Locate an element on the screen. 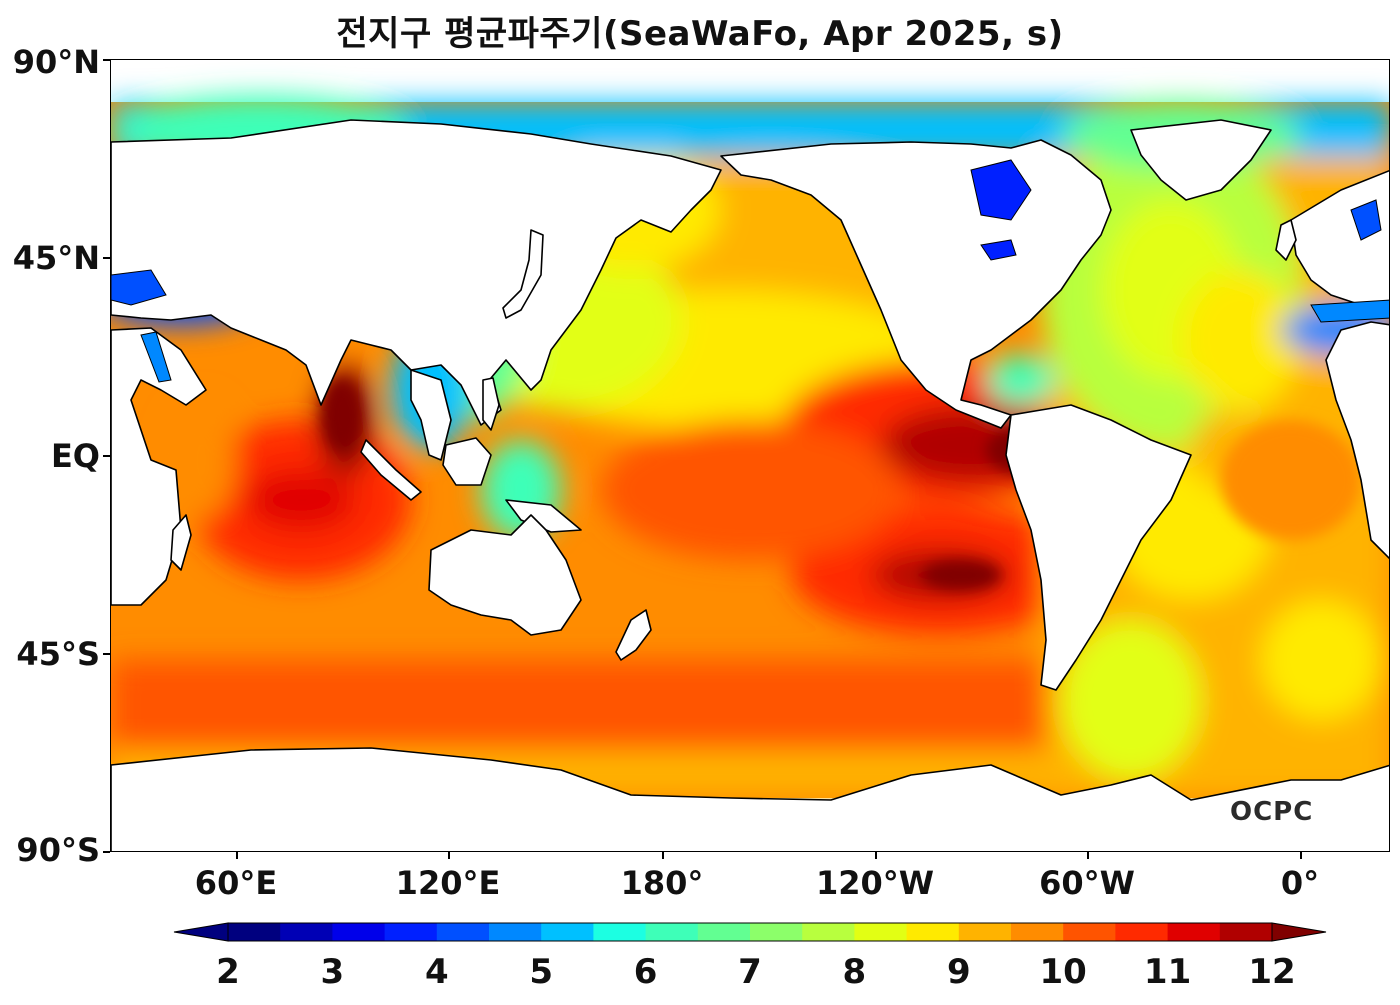 The height and width of the screenshot is (1005, 1400). lon-label-60e: 60°E is located at coordinates (236, 883).